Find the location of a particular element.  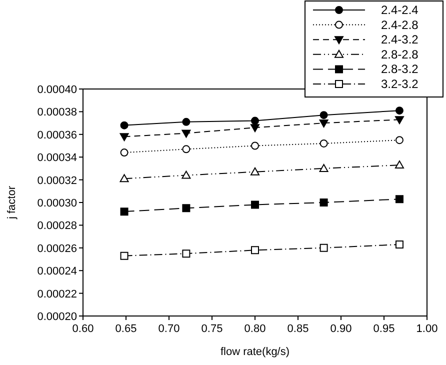

legend-label: 3.2-3.2 is located at coordinates (400, 84).